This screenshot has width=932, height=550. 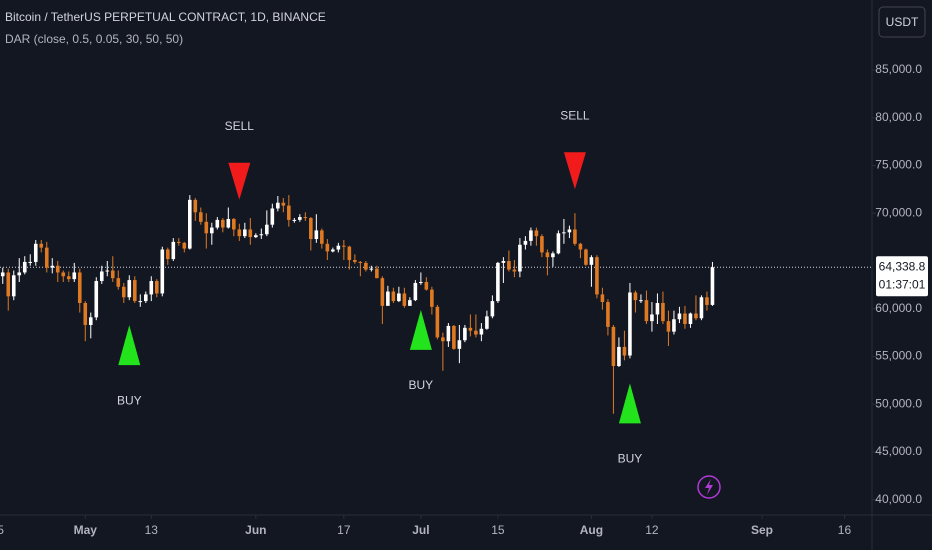 What do you see at coordinates (898, 165) in the screenshot?
I see `y-tick-label: 75,000.0` at bounding box center [898, 165].